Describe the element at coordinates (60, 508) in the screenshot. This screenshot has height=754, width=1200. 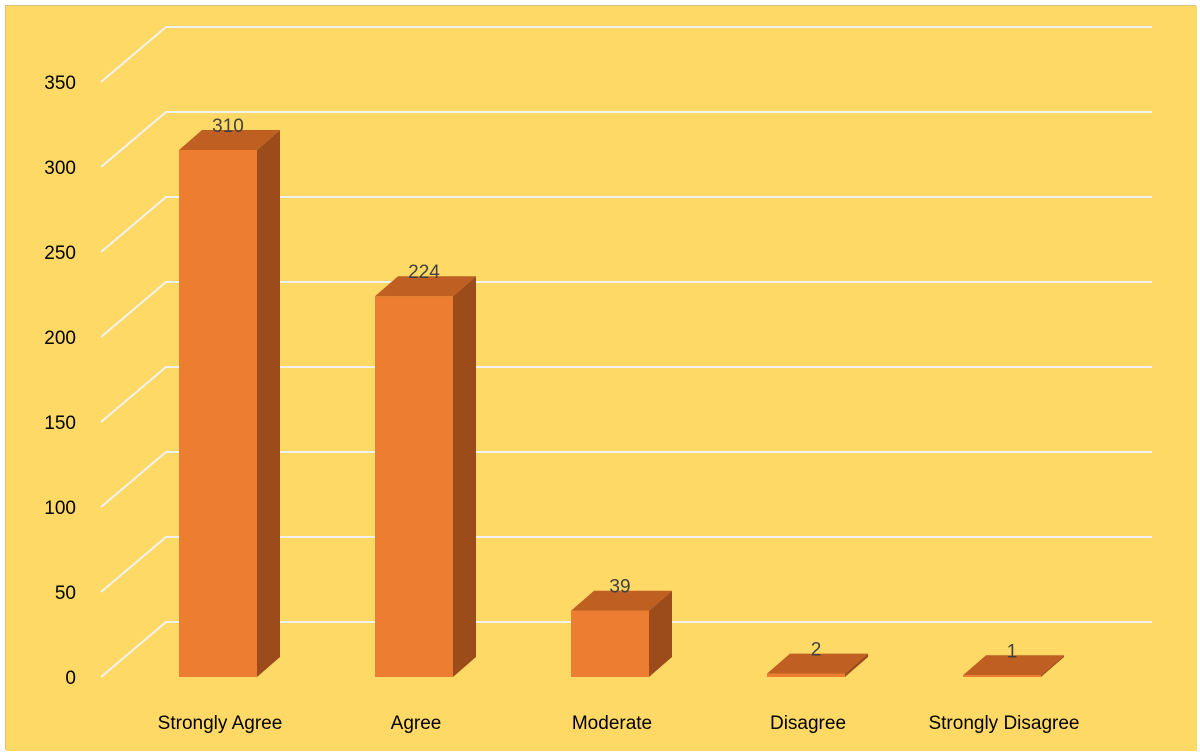
I see `y-tick-label: 100` at that location.